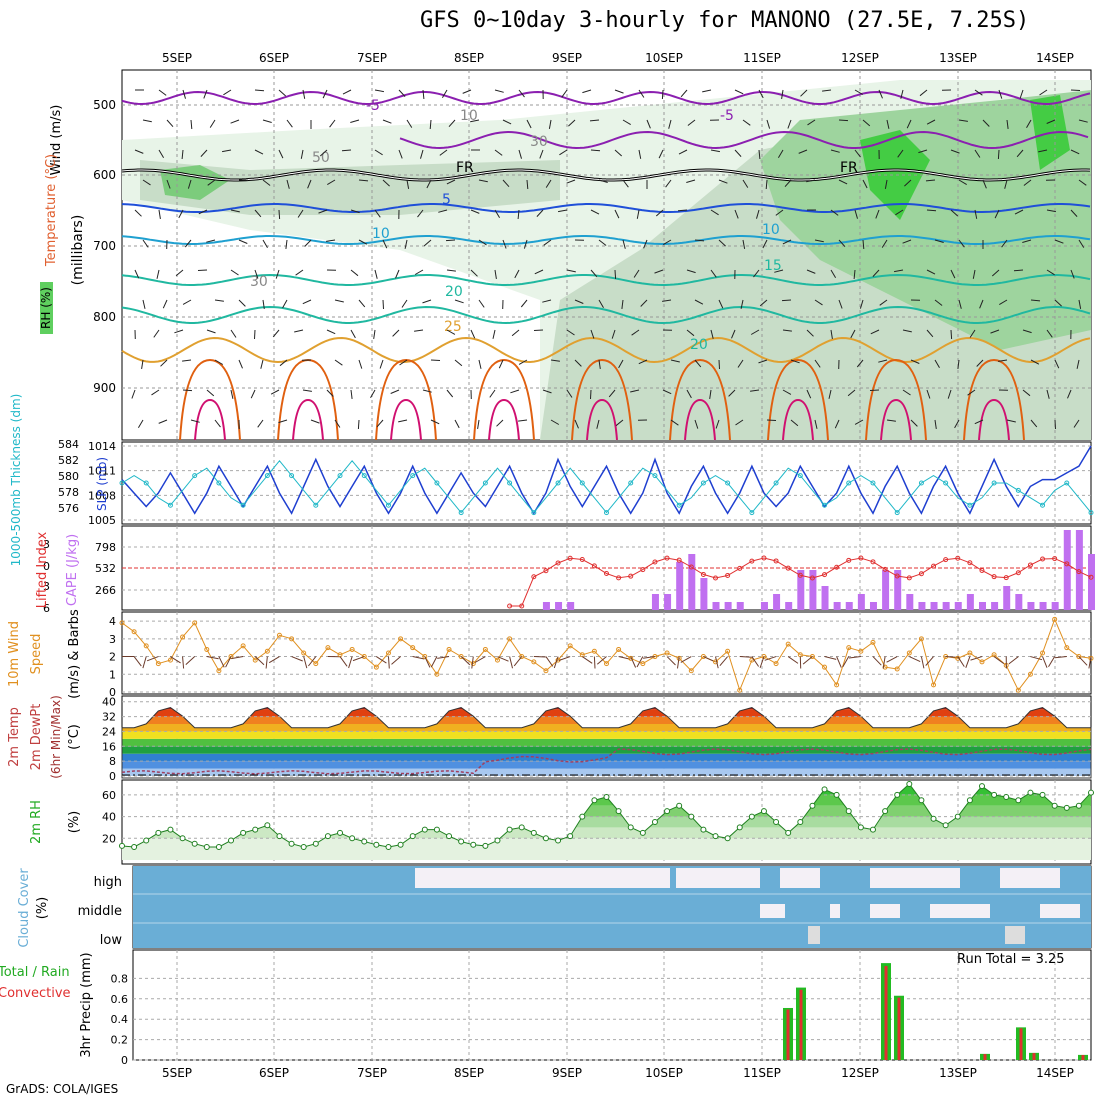 This screenshot has height=1100, width=1100. Describe the element at coordinates (68, 492) in the screenshot. I see `thickness-ytick: 578` at that location.